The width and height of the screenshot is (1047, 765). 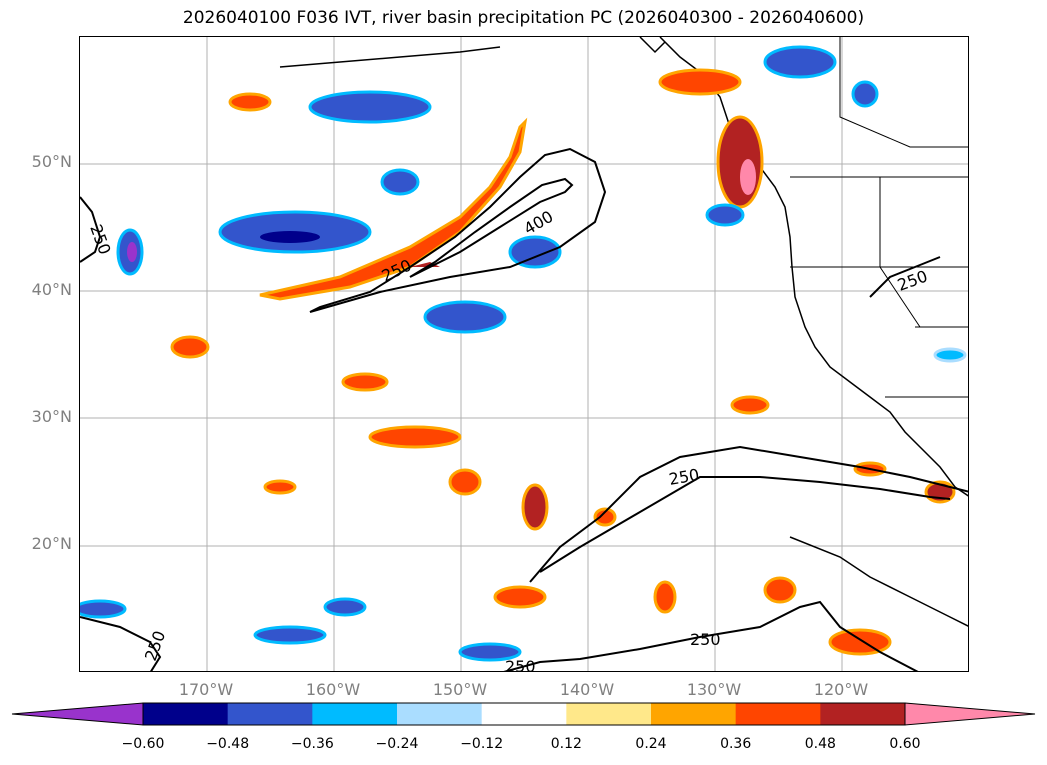 What do you see at coordinates (482, 744) in the screenshot?
I see `colorbar-tick-label: −0.12` at bounding box center [482, 744].